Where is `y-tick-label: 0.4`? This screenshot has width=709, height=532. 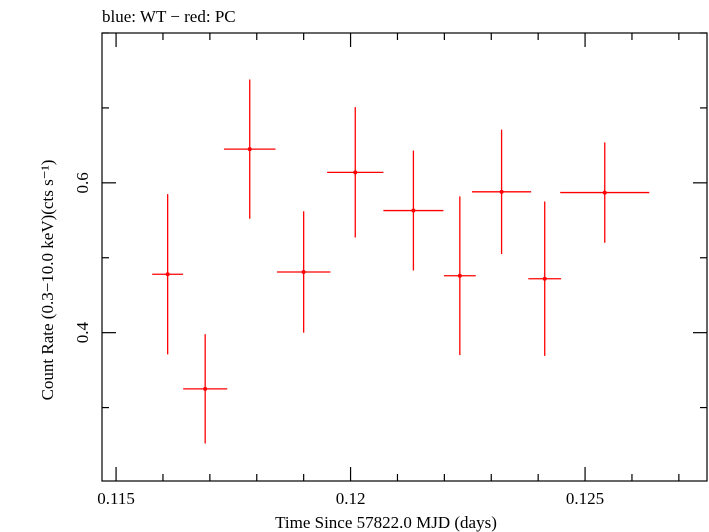 y-tick-label: 0.4 is located at coordinates (82, 333).